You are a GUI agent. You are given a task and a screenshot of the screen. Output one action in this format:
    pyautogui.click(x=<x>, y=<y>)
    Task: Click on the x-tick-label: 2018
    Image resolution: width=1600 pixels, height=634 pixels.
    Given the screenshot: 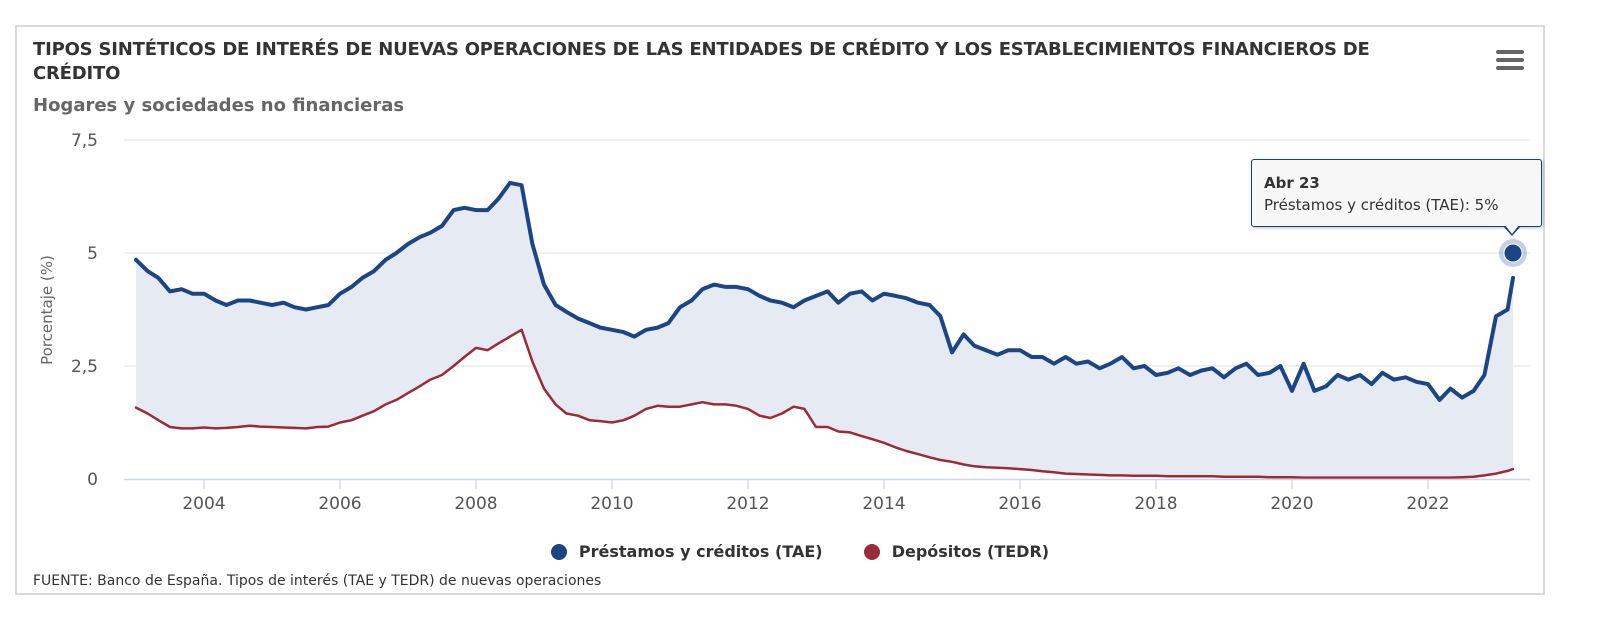 What is the action you would take?
    pyautogui.click(x=1155, y=504)
    